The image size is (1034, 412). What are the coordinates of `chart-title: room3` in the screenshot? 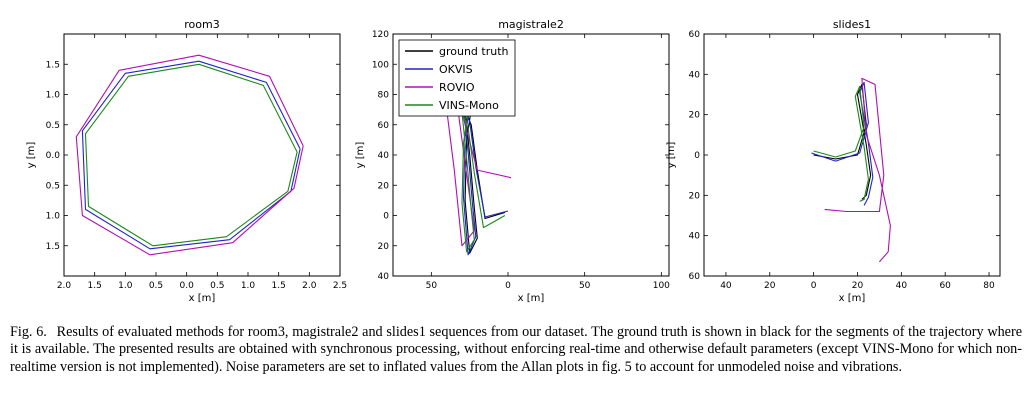 It's located at (201, 24).